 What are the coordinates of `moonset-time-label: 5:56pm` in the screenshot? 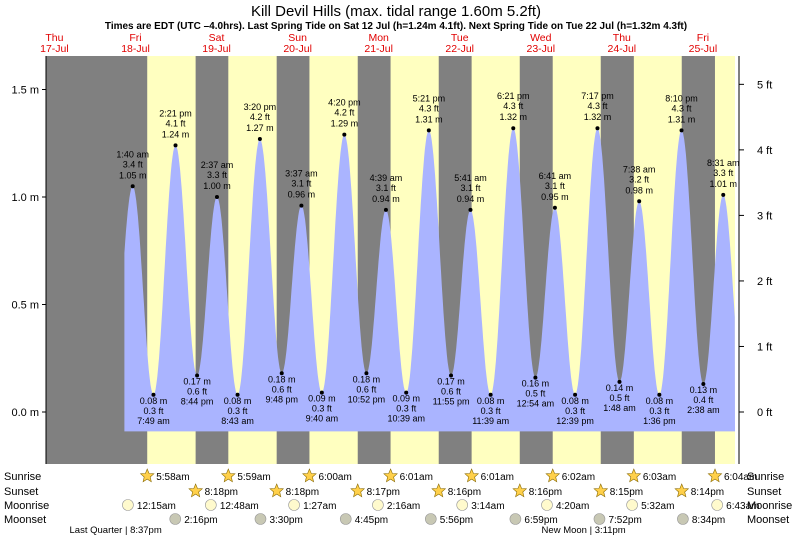 It's located at (456, 520).